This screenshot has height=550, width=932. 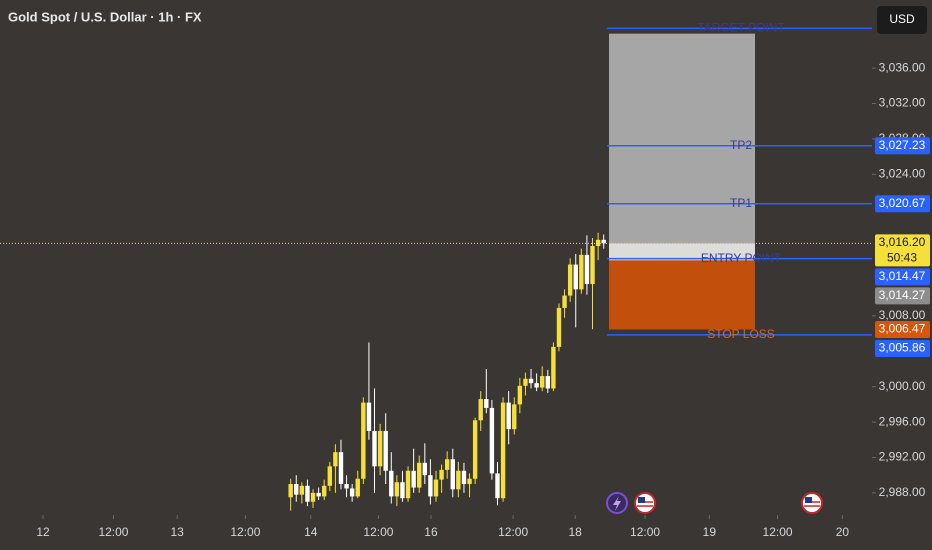 I want to click on y-tick-label: 2,988.00, so click(x=902, y=492).